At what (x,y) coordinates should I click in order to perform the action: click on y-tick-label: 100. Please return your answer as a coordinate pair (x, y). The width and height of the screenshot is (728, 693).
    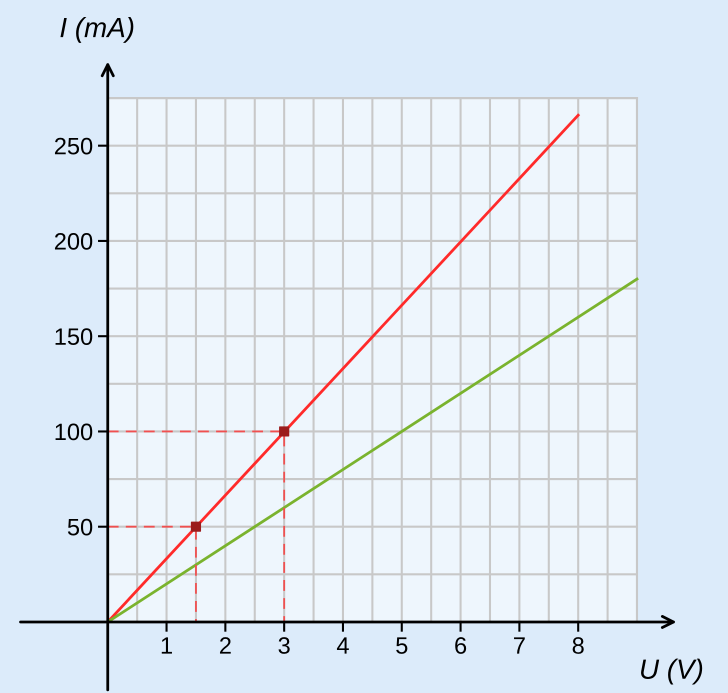
    Looking at the image, I should click on (74, 432).